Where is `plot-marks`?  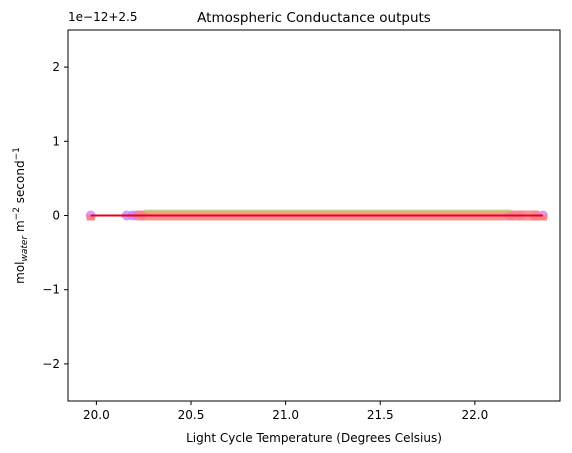
plot-marks is located at coordinates (316, 215).